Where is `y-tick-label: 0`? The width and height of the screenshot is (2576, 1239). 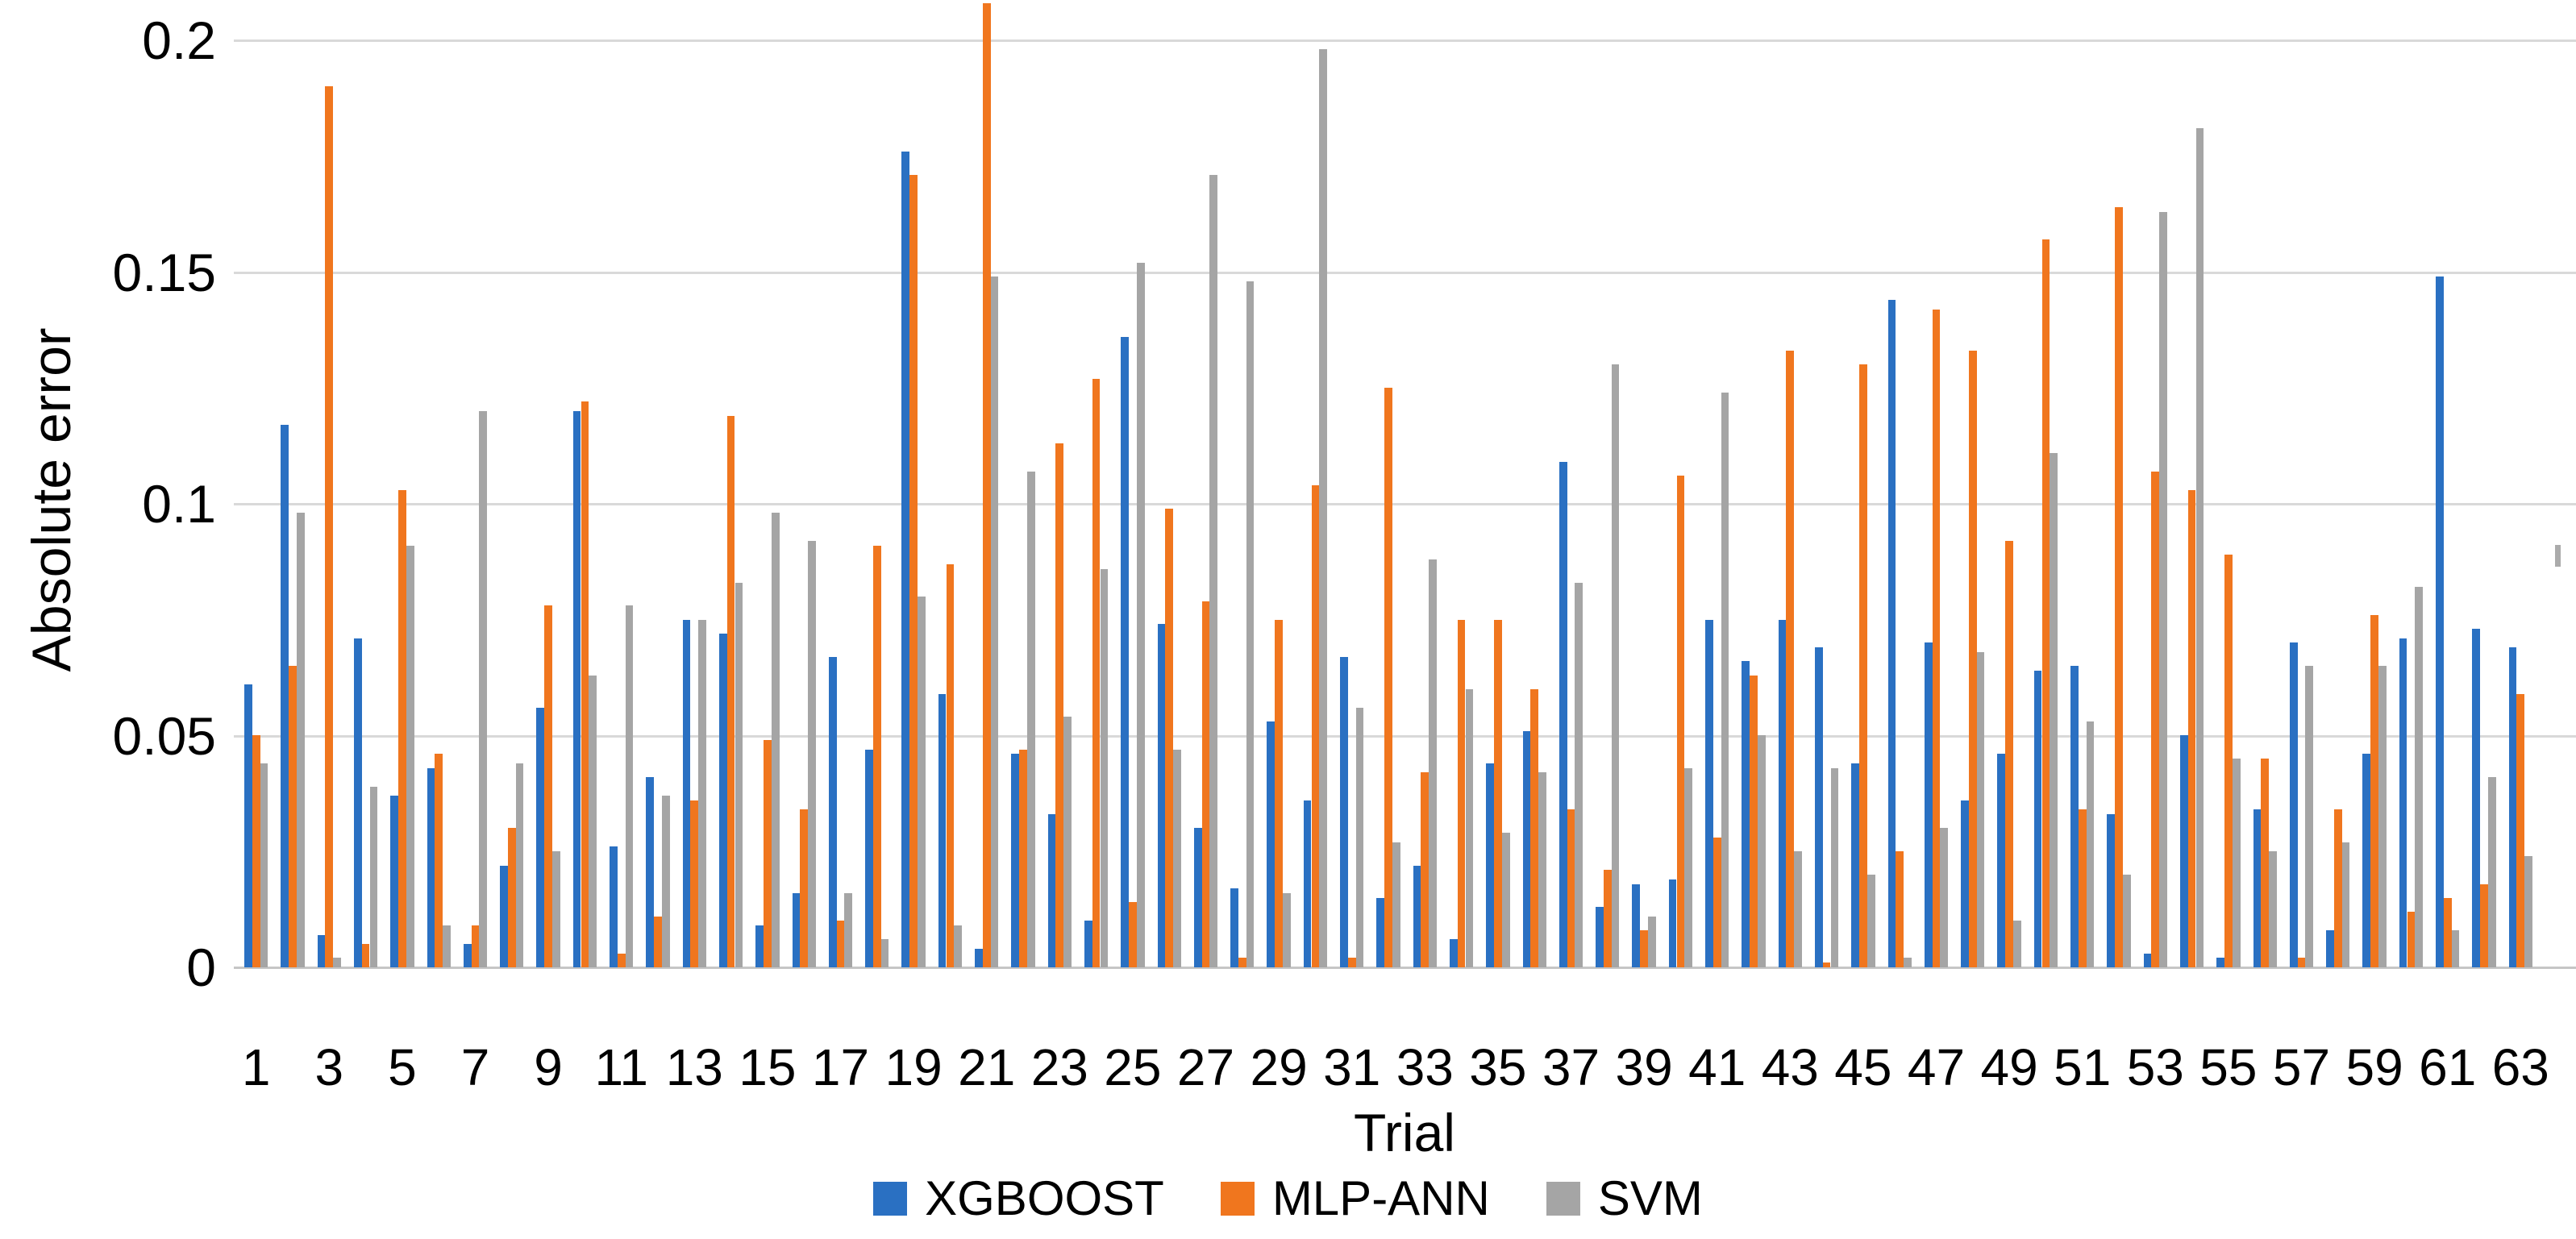
y-tick-label: 0 is located at coordinates (201, 968).